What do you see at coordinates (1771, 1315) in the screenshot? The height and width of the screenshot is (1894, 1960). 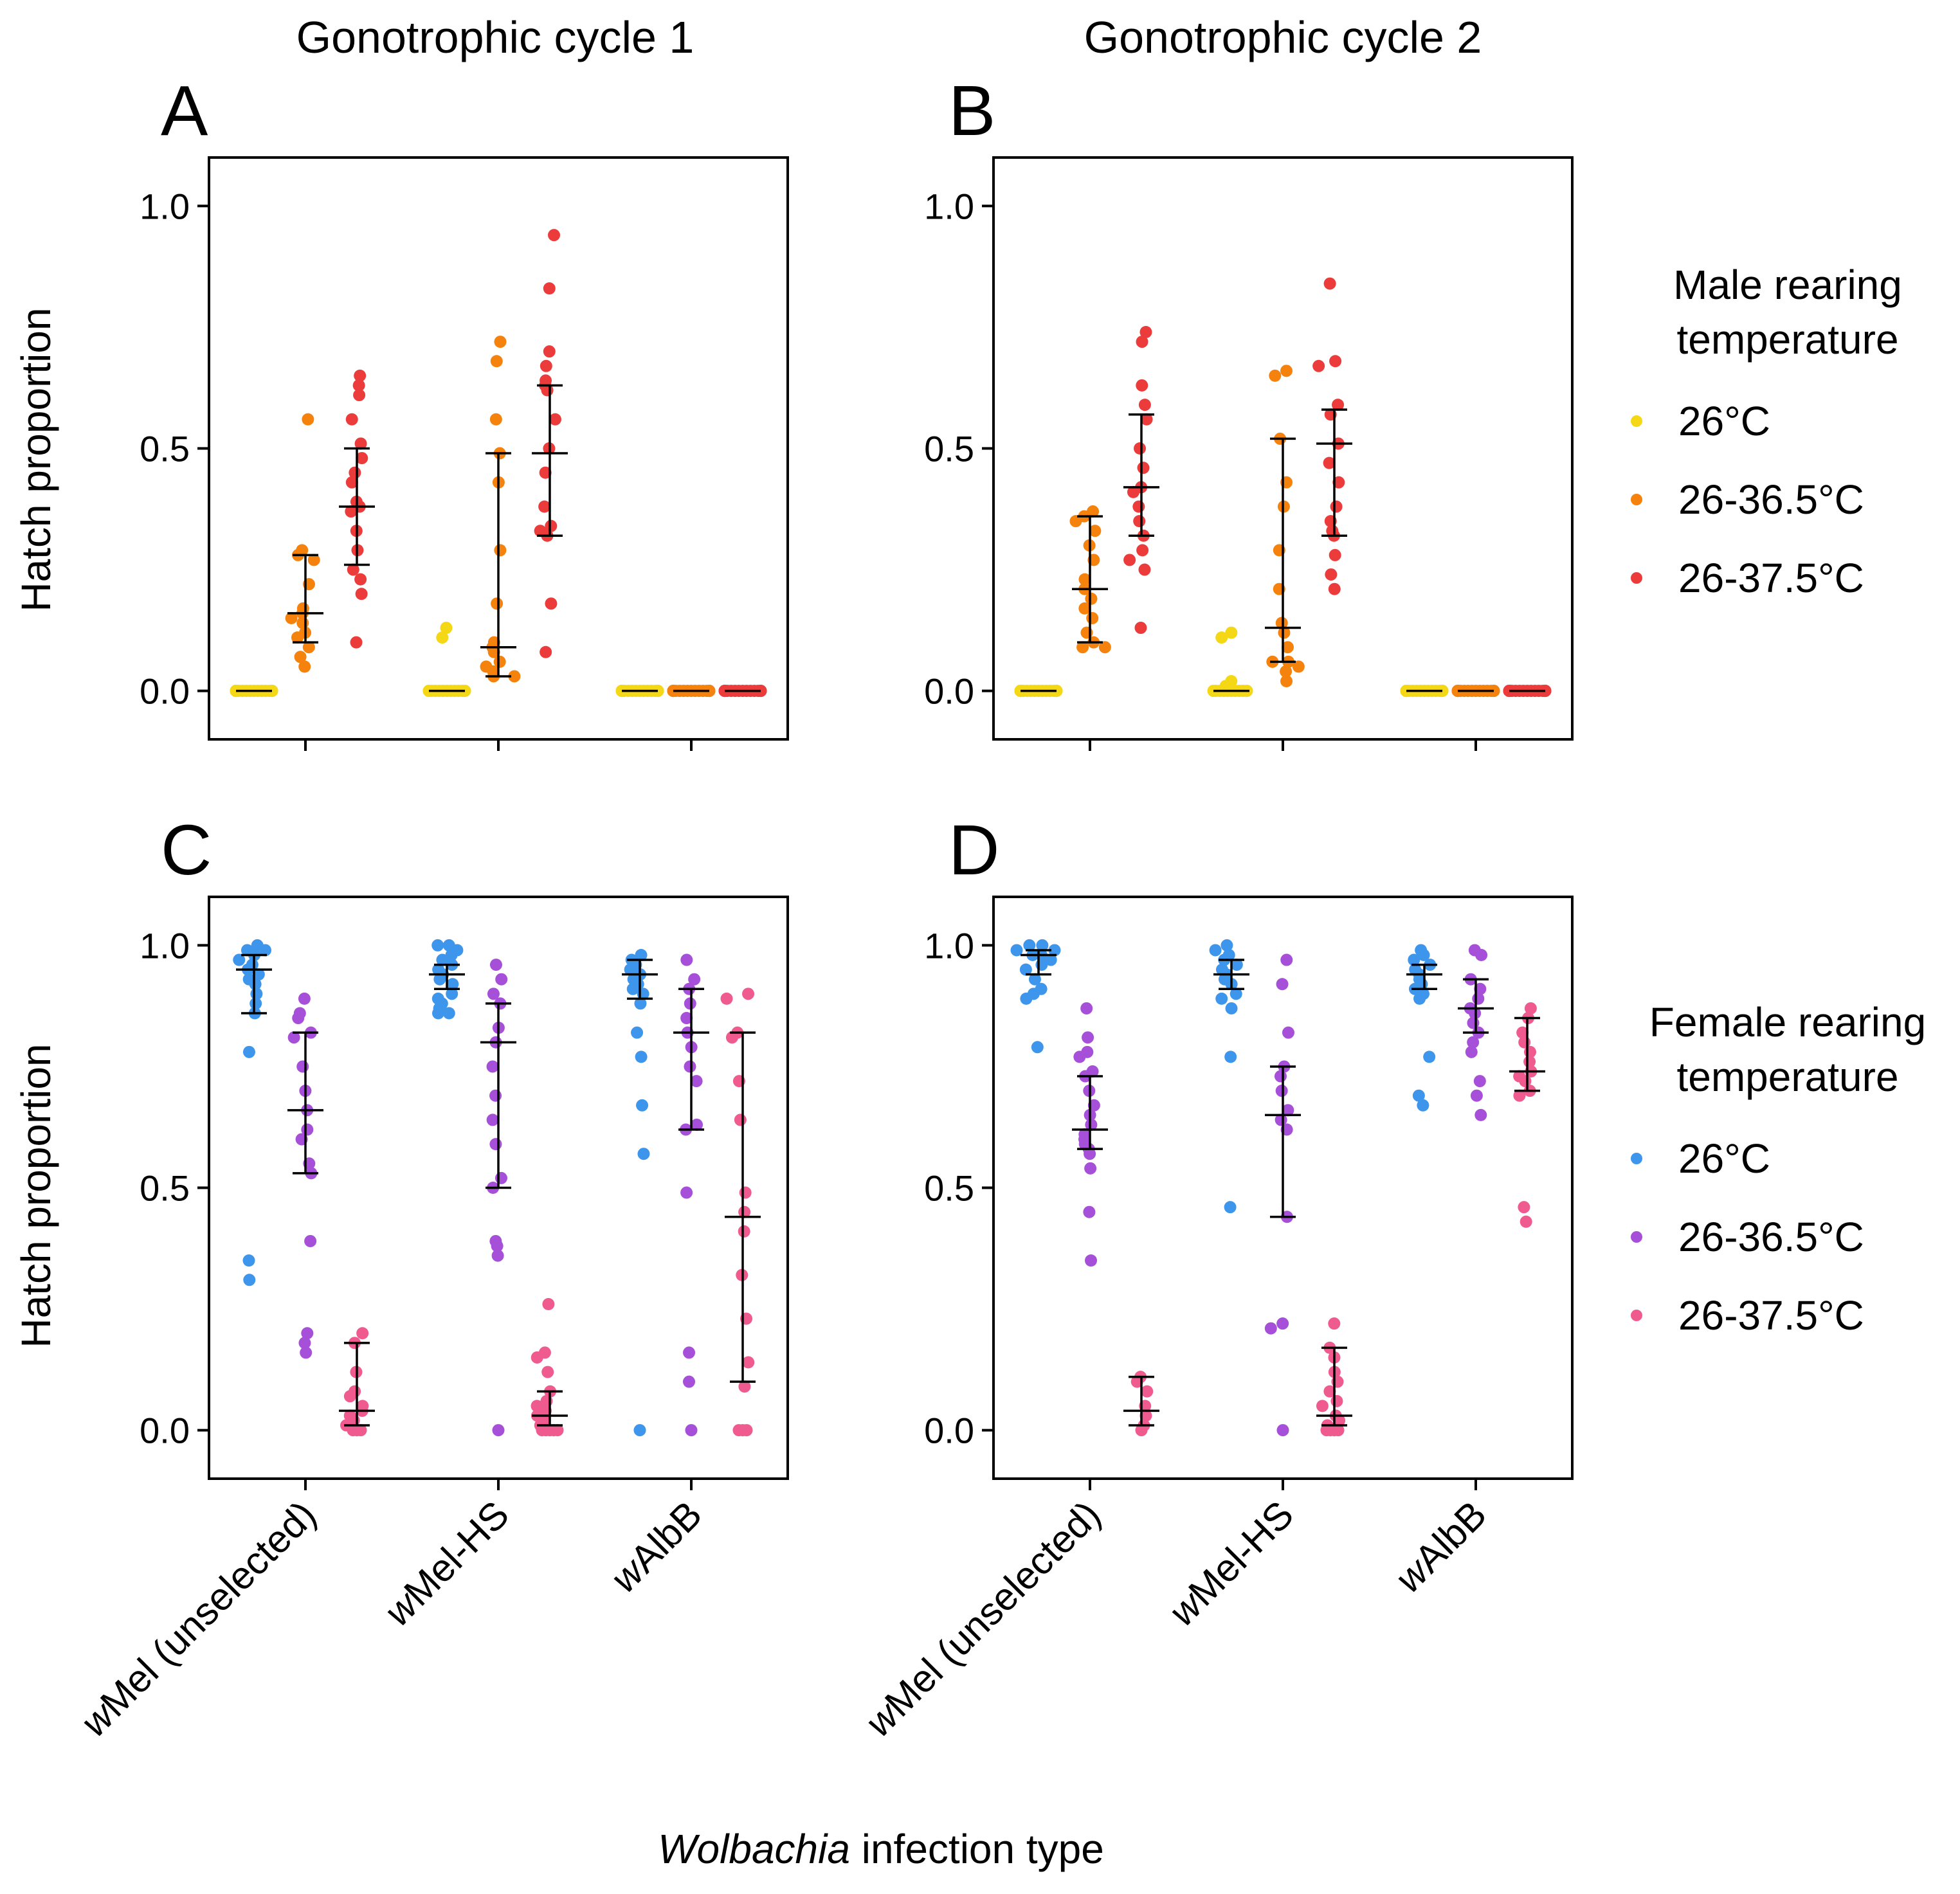 I see `legend-female-label-37-5: 26-37.5°C` at bounding box center [1771, 1315].